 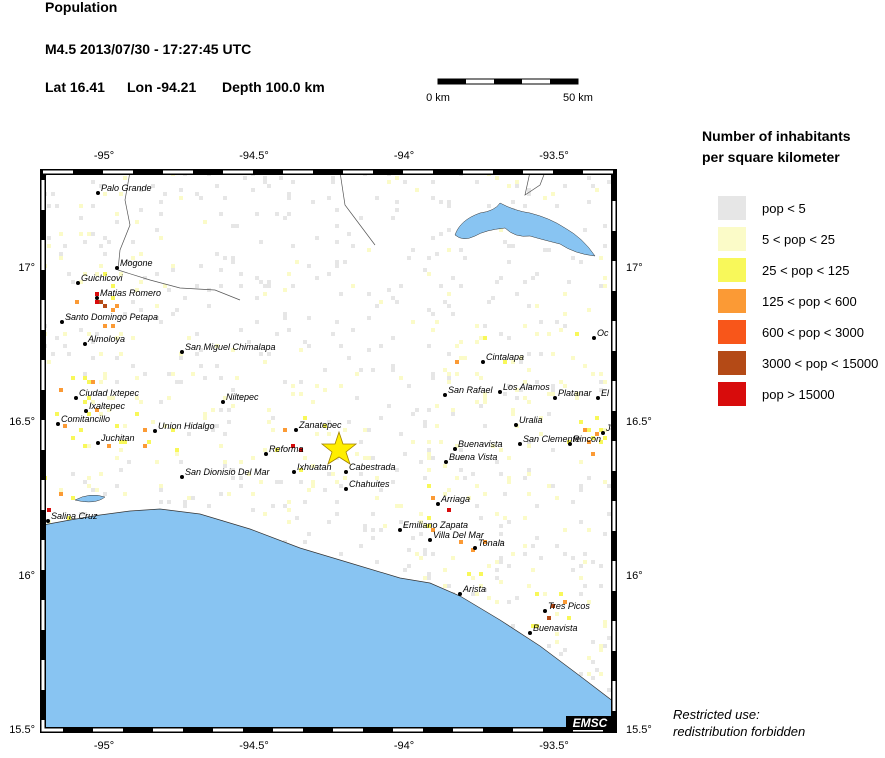 What do you see at coordinates (331, 236) in the screenshot?
I see `border` at bounding box center [331, 236].